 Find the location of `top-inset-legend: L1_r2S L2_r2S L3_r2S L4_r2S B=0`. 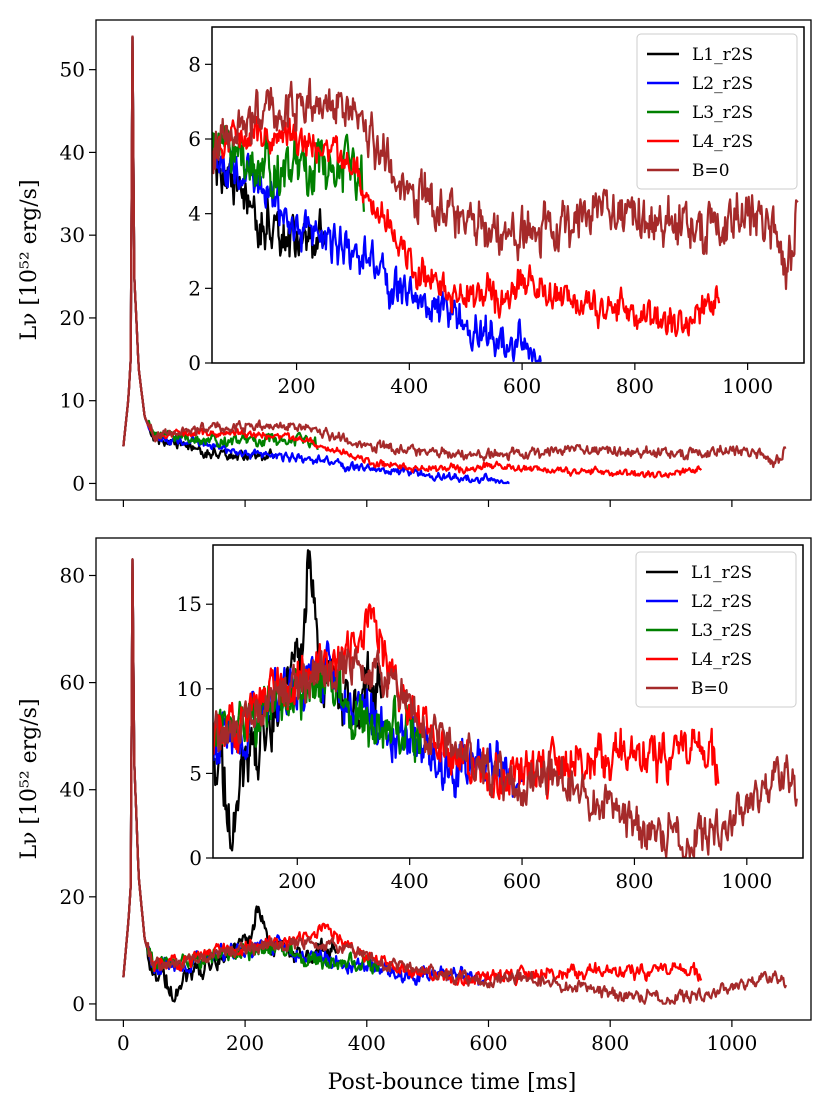

top-inset-legend: L1_r2S L2_r2S L3_r2S L4_r2S B=0 is located at coordinates (717, 111).